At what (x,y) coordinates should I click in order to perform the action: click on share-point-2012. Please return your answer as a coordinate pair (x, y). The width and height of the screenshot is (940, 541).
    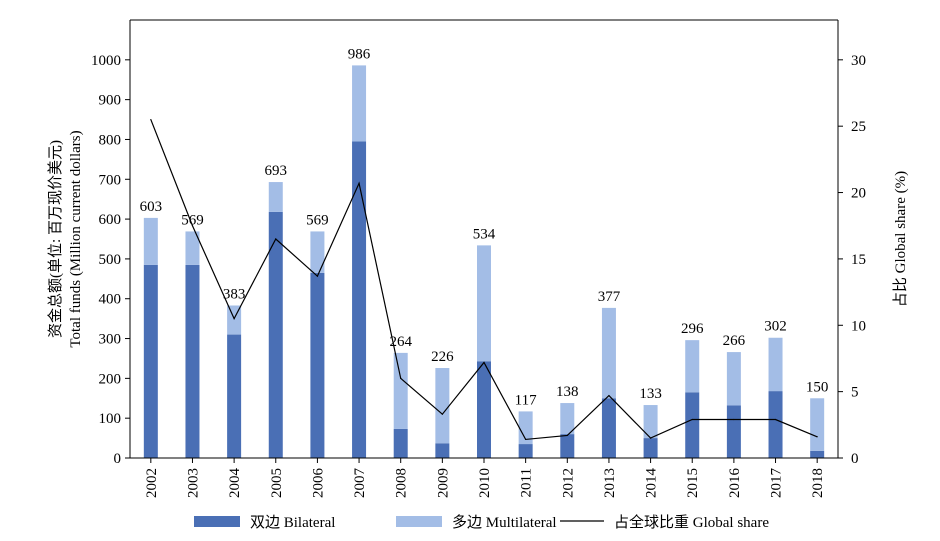
    Looking at the image, I should click on (567, 435).